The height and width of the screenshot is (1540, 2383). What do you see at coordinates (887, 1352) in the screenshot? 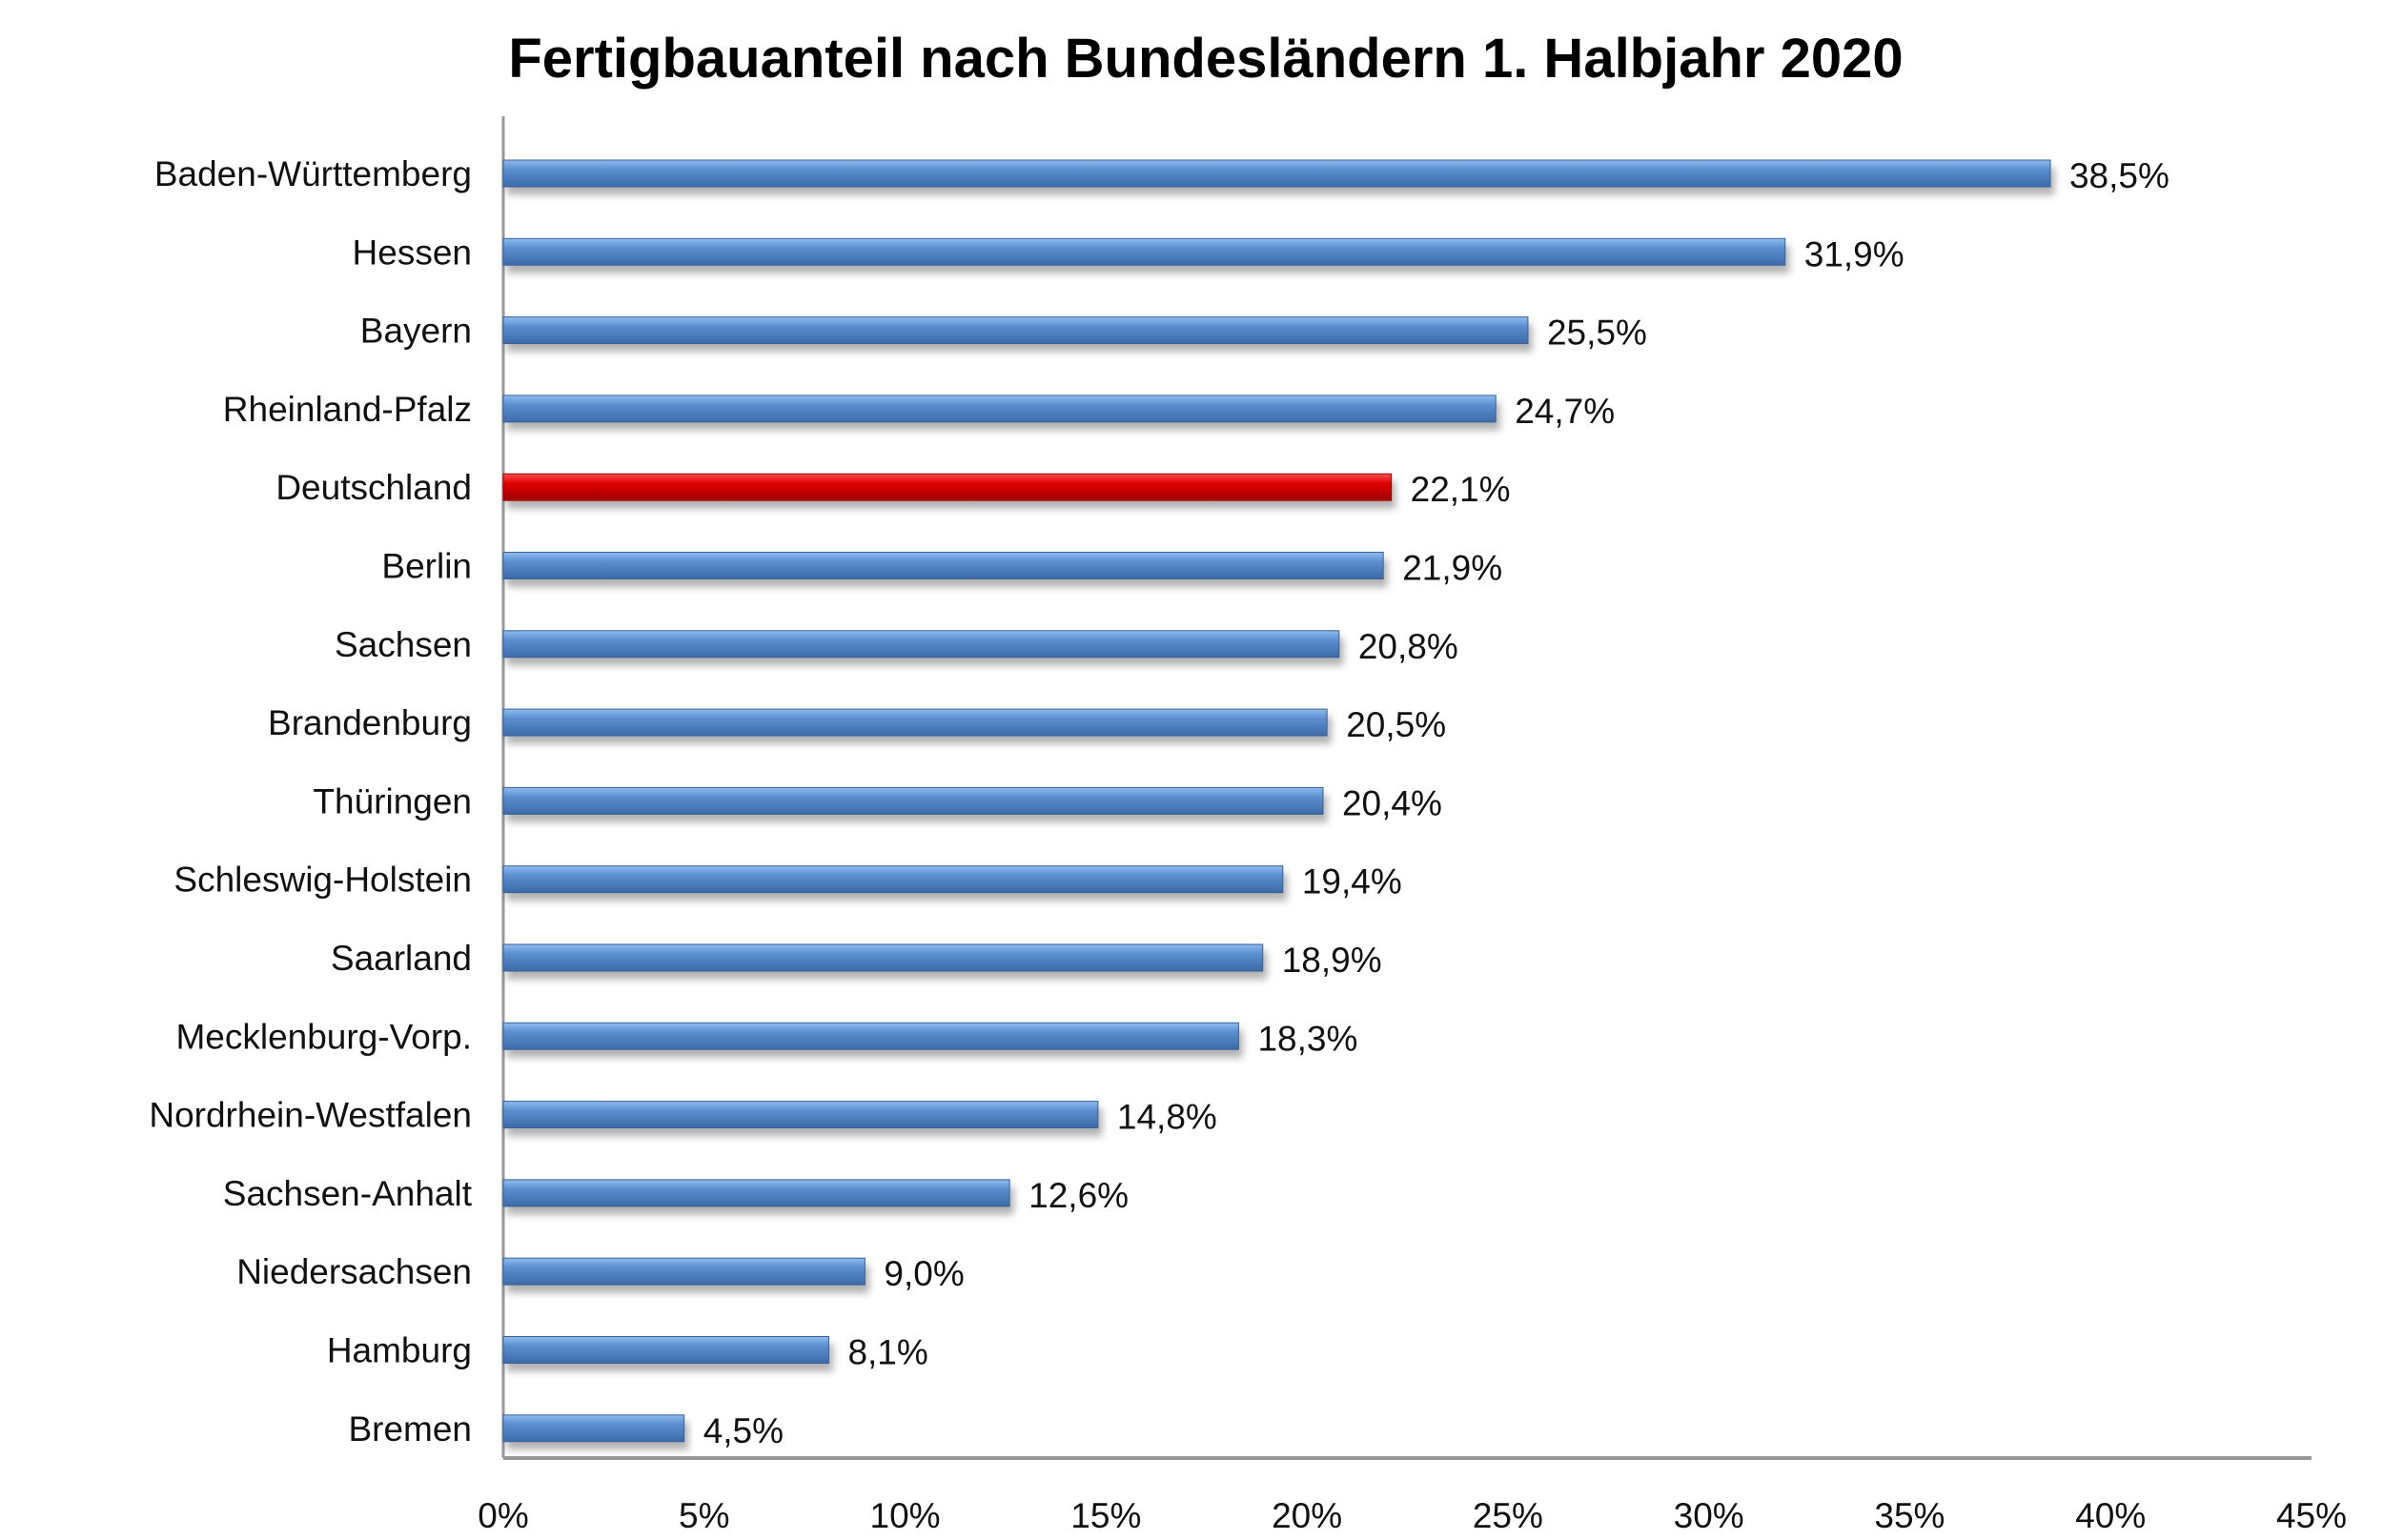
I see `data-label: 8,1%` at bounding box center [887, 1352].